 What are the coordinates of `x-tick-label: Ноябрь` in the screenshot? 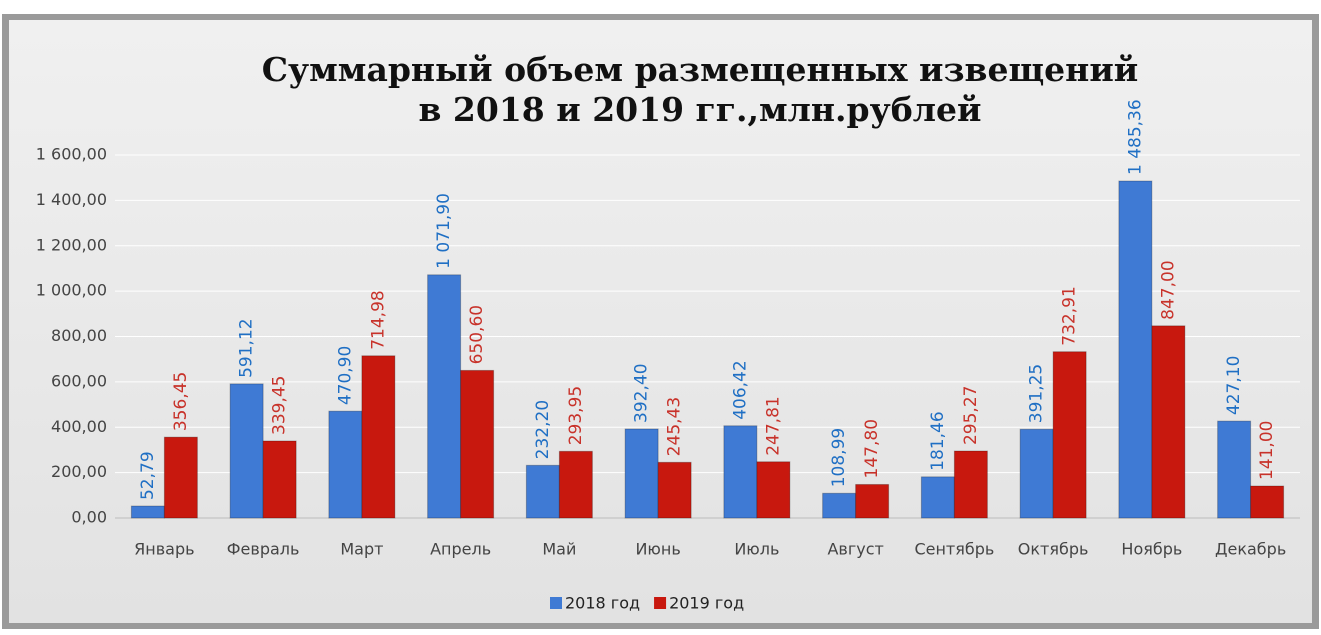 It's located at (1151, 549).